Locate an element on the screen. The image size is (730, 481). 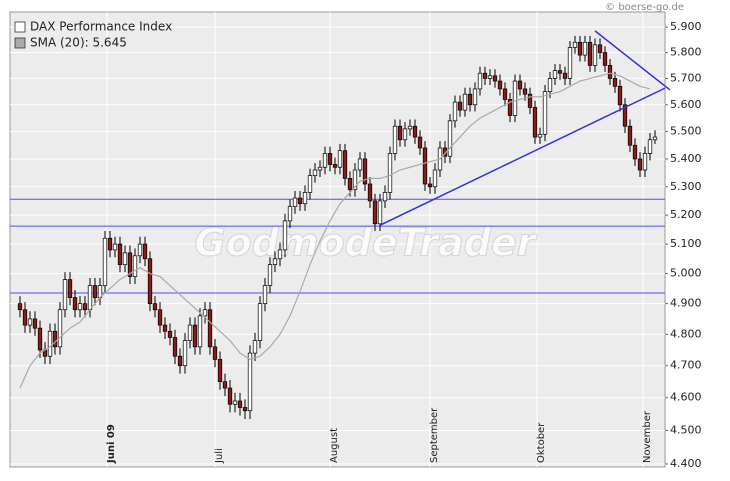
y-tick-label: 4.500 is located at coordinates (686, 429).